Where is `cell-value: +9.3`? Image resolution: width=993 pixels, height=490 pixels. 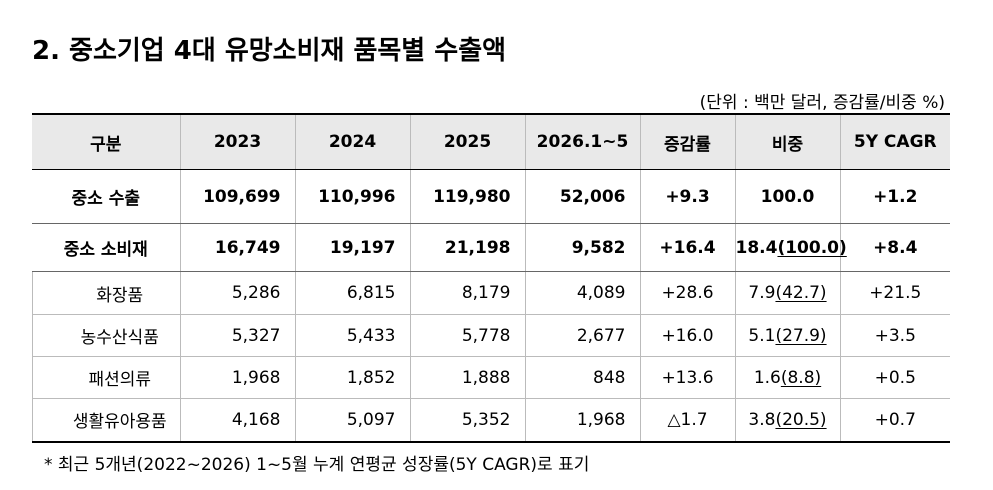 cell-value: +9.3 is located at coordinates (687, 196).